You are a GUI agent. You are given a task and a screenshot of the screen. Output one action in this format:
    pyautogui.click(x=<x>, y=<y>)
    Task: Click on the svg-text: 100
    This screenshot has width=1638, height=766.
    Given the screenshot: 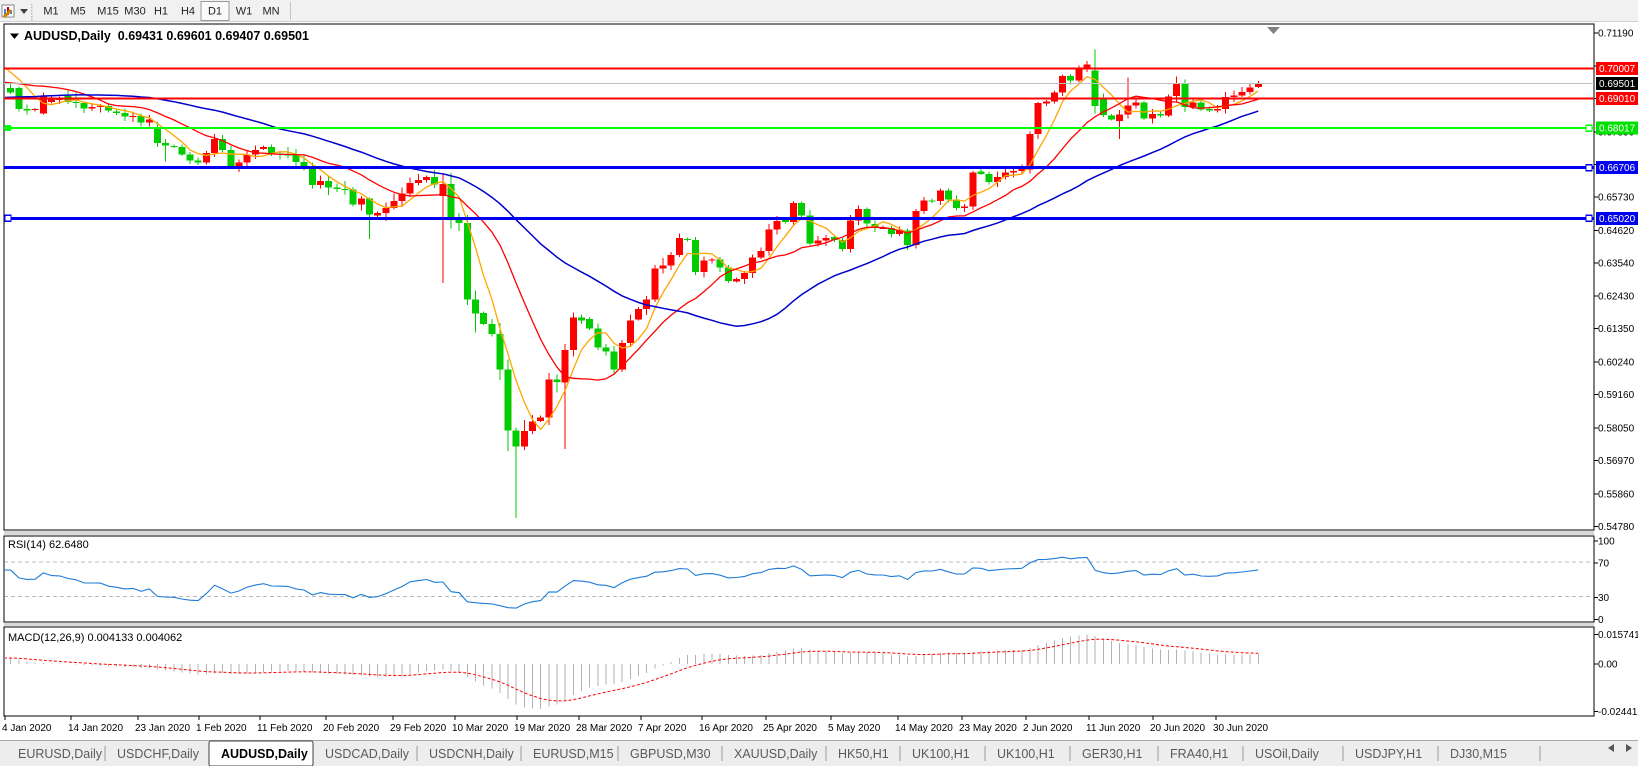 What is the action you would take?
    pyautogui.click(x=1606, y=542)
    